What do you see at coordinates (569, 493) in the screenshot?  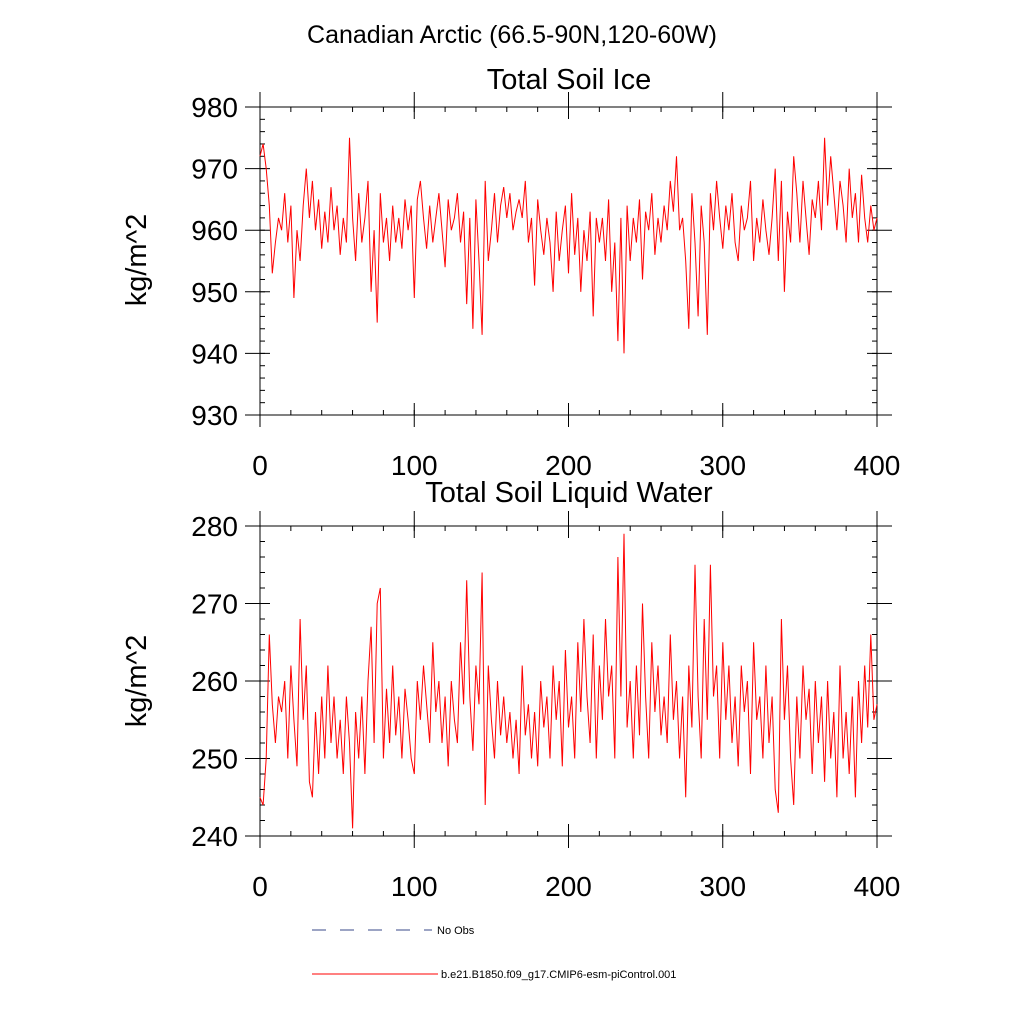 I see `chart-title-soil-liquid-water: Total Soil Liquid Water` at bounding box center [569, 493].